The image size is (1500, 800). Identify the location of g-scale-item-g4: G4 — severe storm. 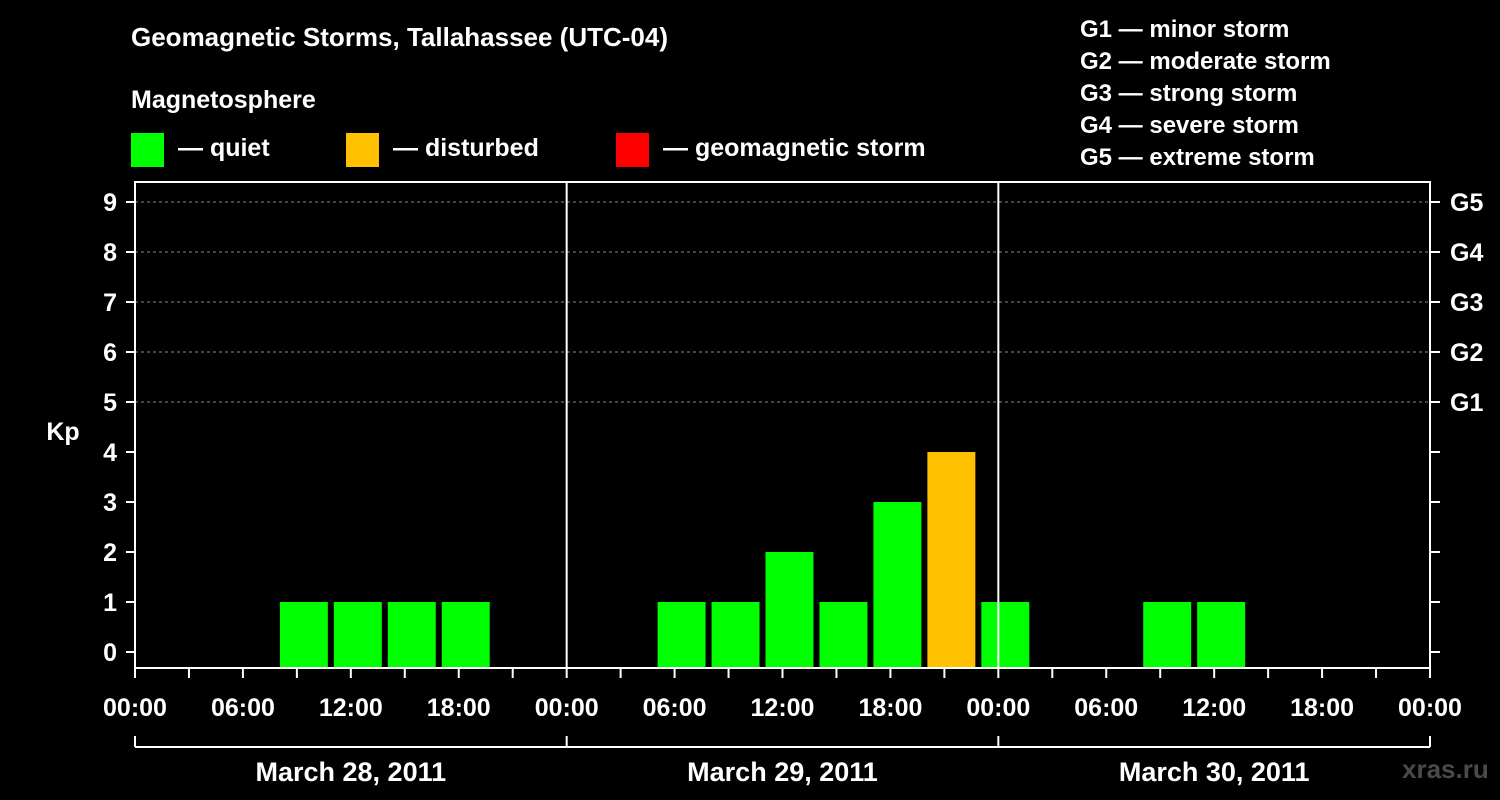
(1189, 125).